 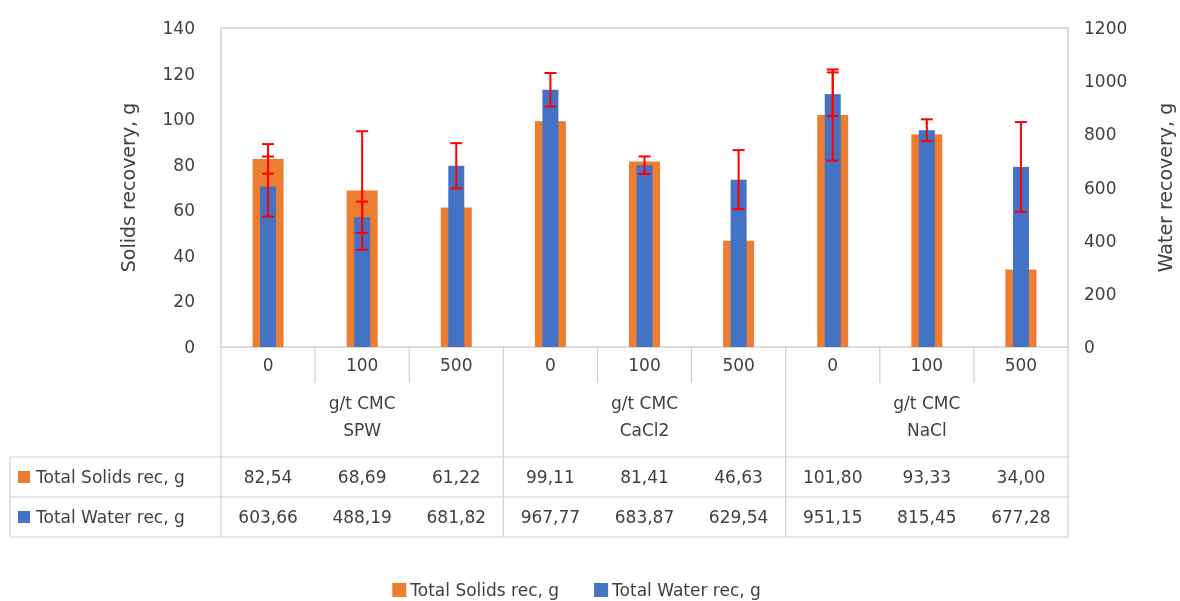 I want to click on data-label: 93,33, so click(x=927, y=477).